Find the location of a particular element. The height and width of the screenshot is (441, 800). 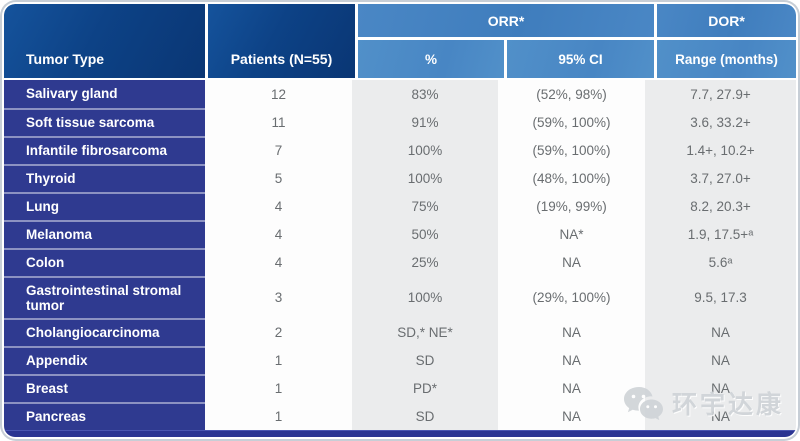

orr-ci-cell: (48%, 100%) is located at coordinates (571, 178).